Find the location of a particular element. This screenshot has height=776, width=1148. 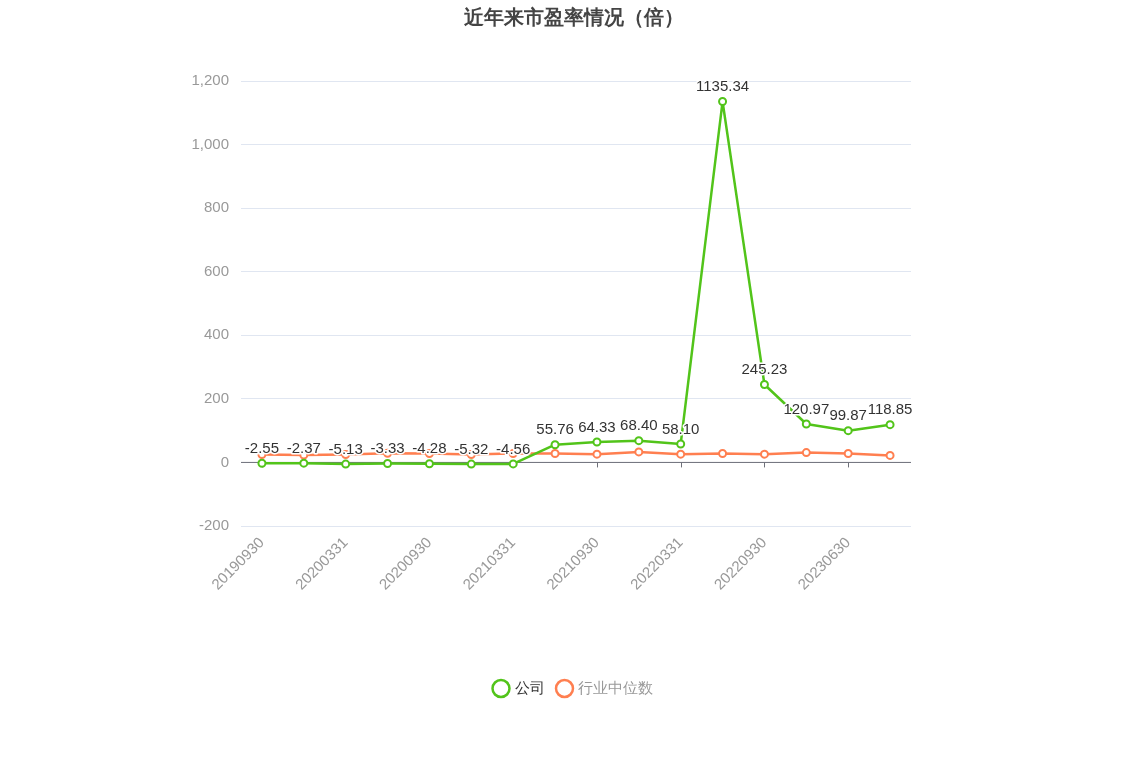

chart-title: 近年来市盈率情况（倍） is located at coordinates (573, 16).